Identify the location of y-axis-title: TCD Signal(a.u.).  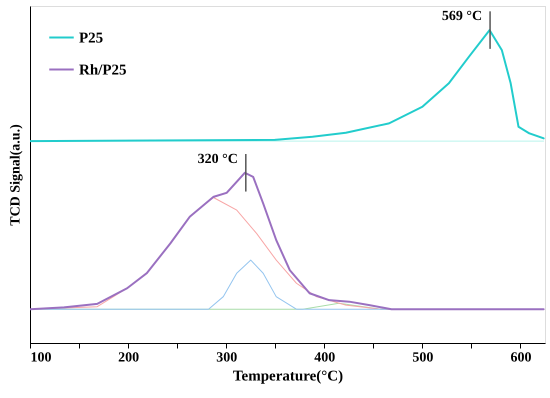
(16, 175).